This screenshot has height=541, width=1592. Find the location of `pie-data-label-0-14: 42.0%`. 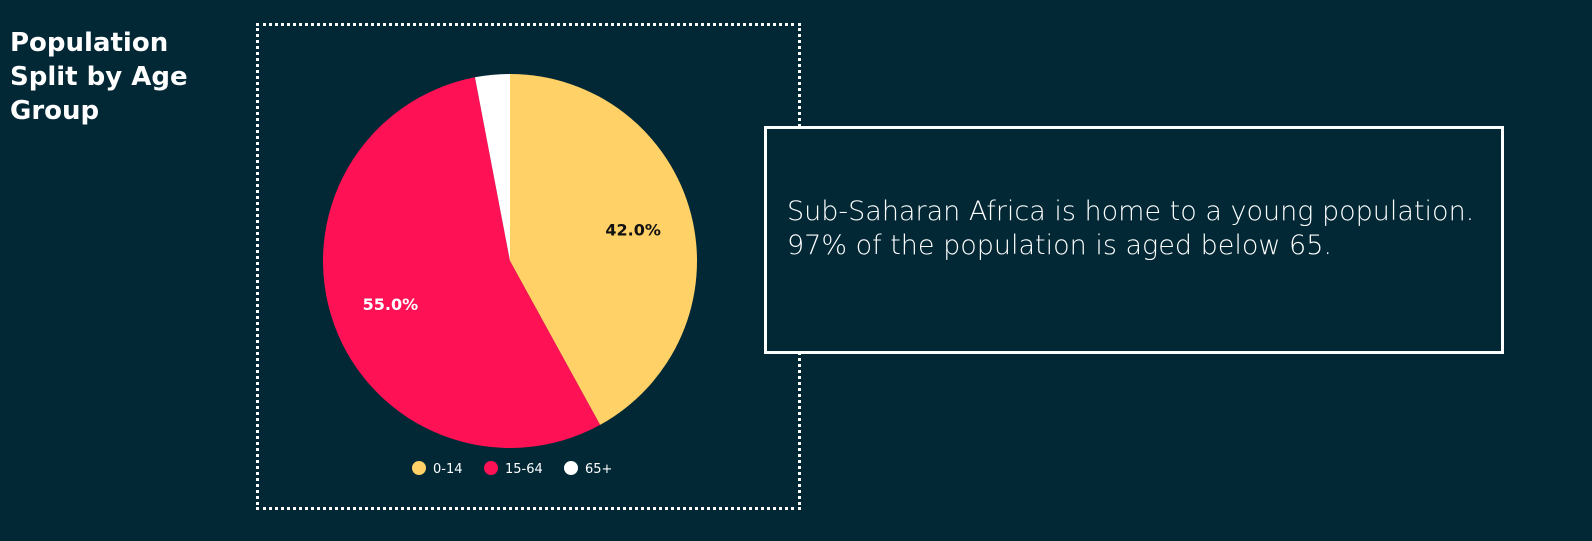

pie-data-label-0-14: 42.0% is located at coordinates (633, 229).